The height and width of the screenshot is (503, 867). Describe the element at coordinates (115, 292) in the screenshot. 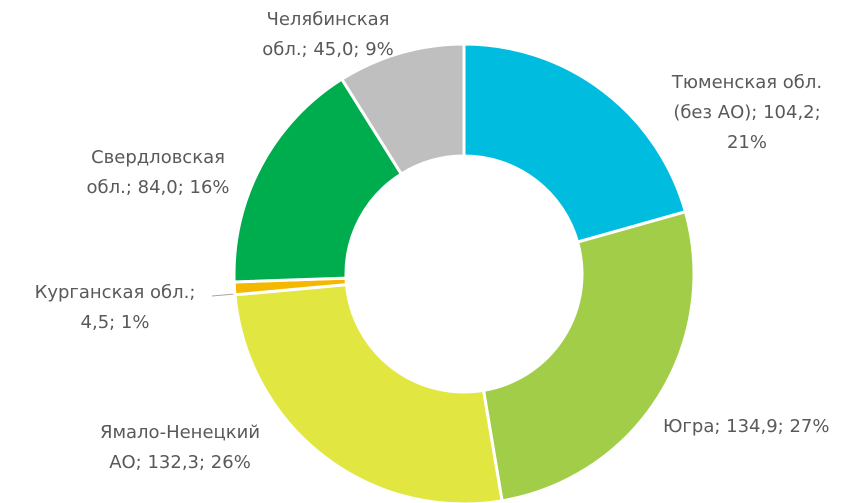

I see `data-label: Курганская обл.;` at that location.